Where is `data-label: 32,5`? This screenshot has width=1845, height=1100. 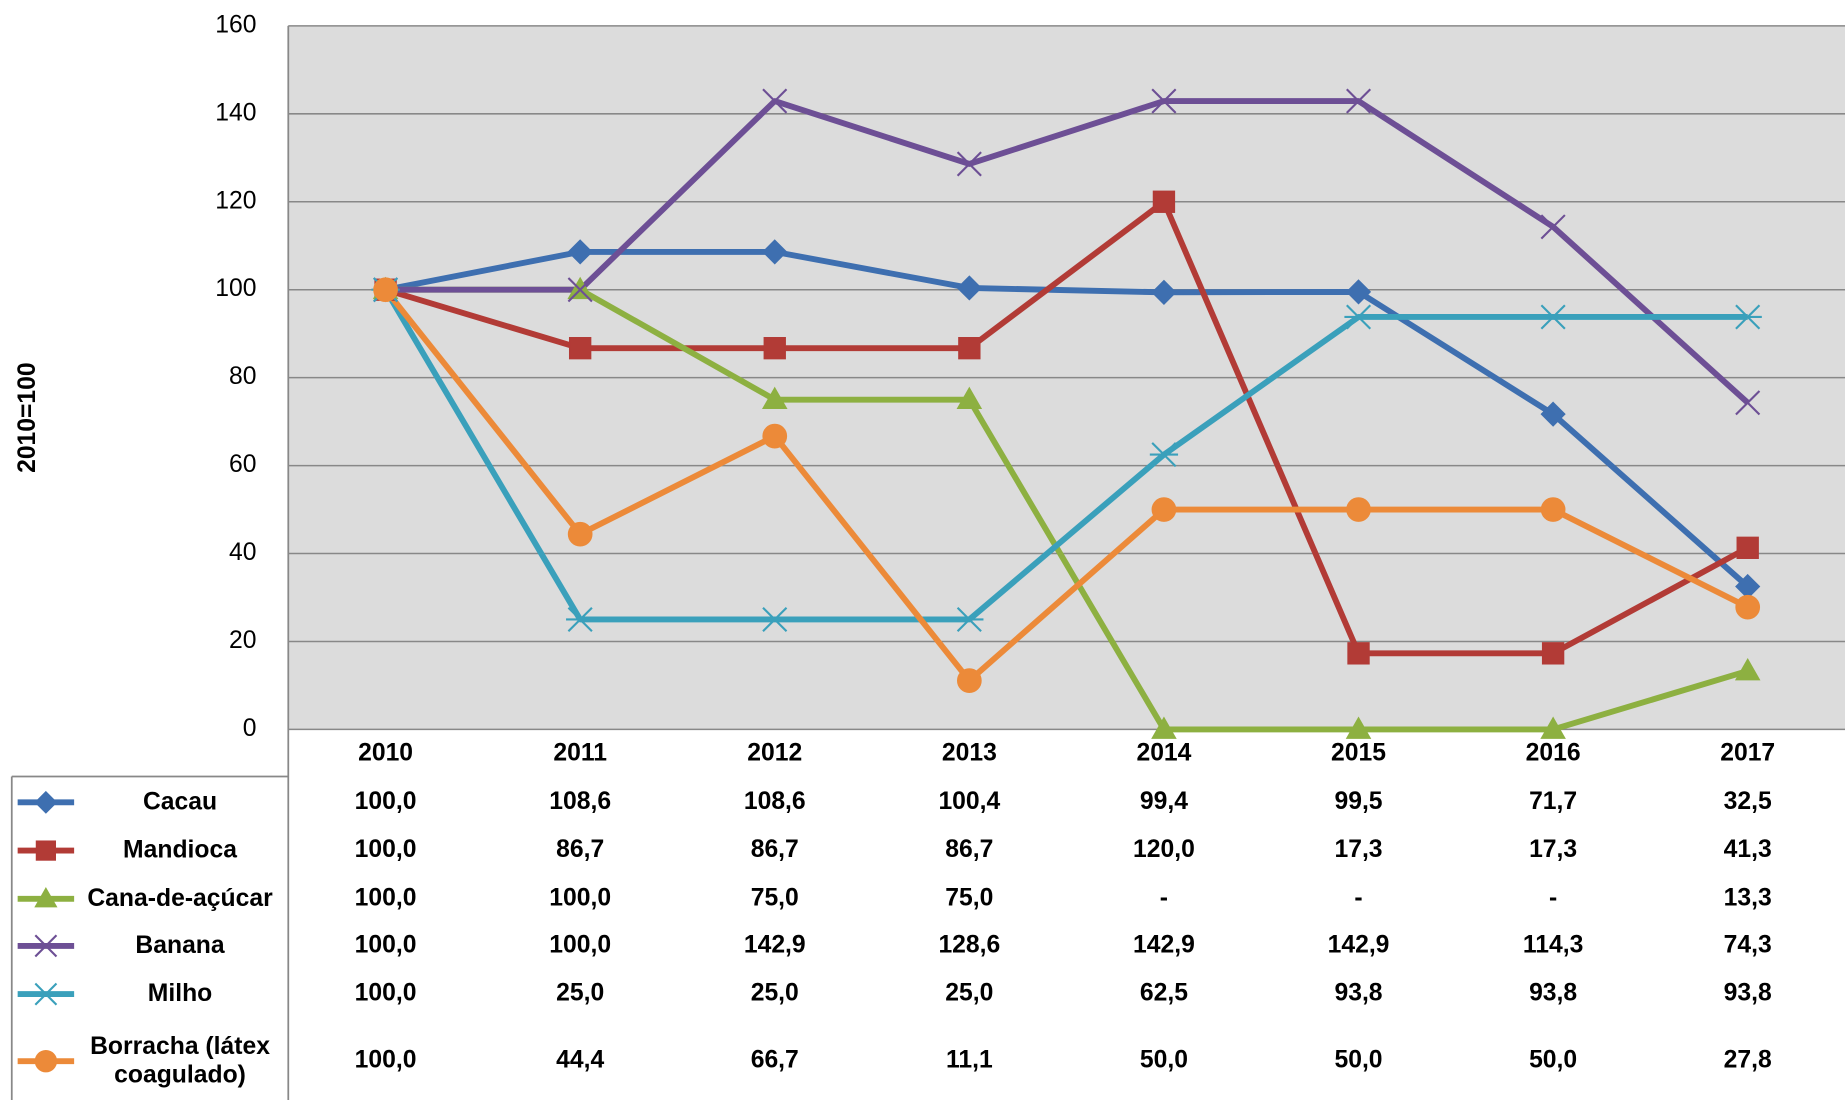
data-label: 32,5 is located at coordinates (1748, 801).